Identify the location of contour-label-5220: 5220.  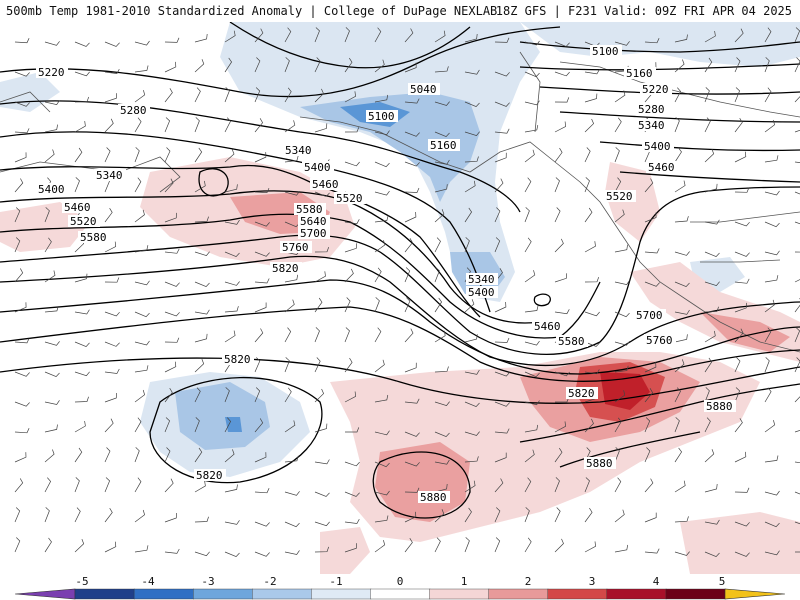
(51, 72).